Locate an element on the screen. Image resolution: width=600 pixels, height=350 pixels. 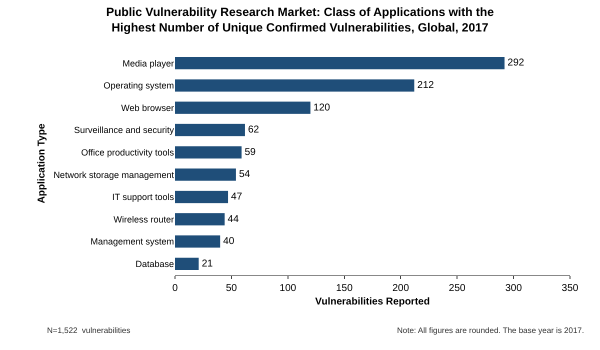
data-label: 120 is located at coordinates (322, 108).